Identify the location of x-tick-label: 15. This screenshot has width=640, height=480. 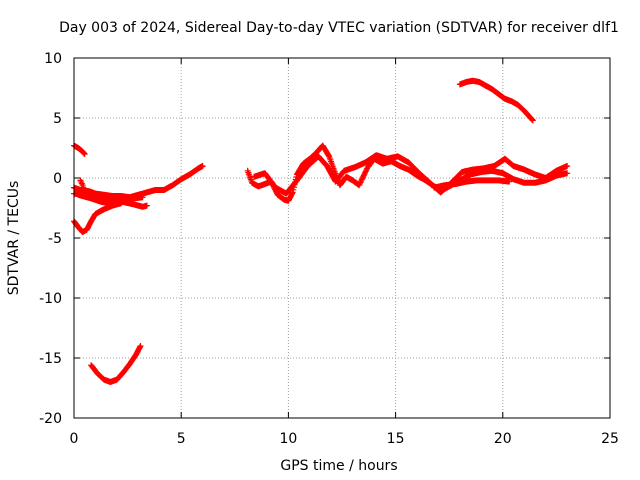
(396, 439).